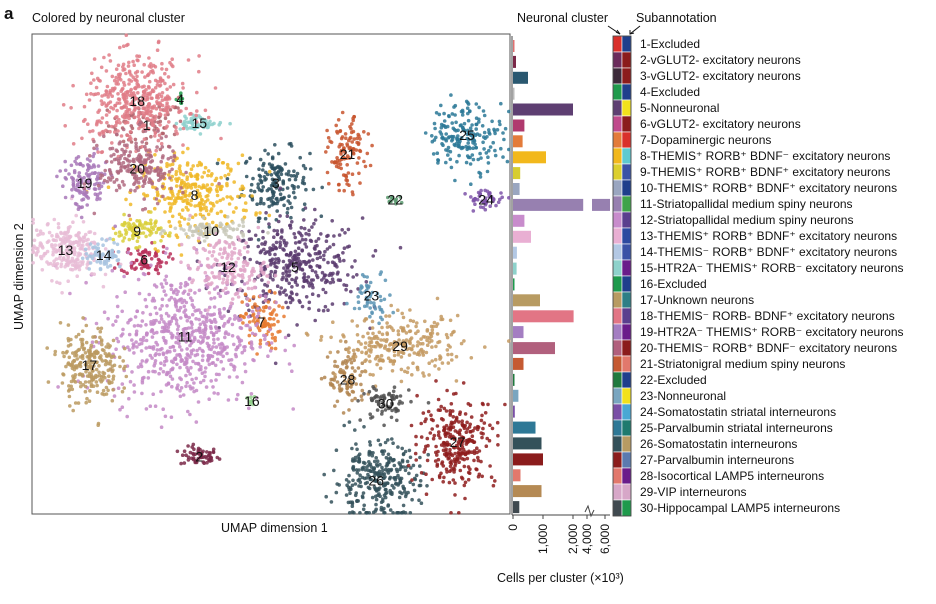  I want to click on umap-y-label: UMAP dimension 2, so click(19, 276).